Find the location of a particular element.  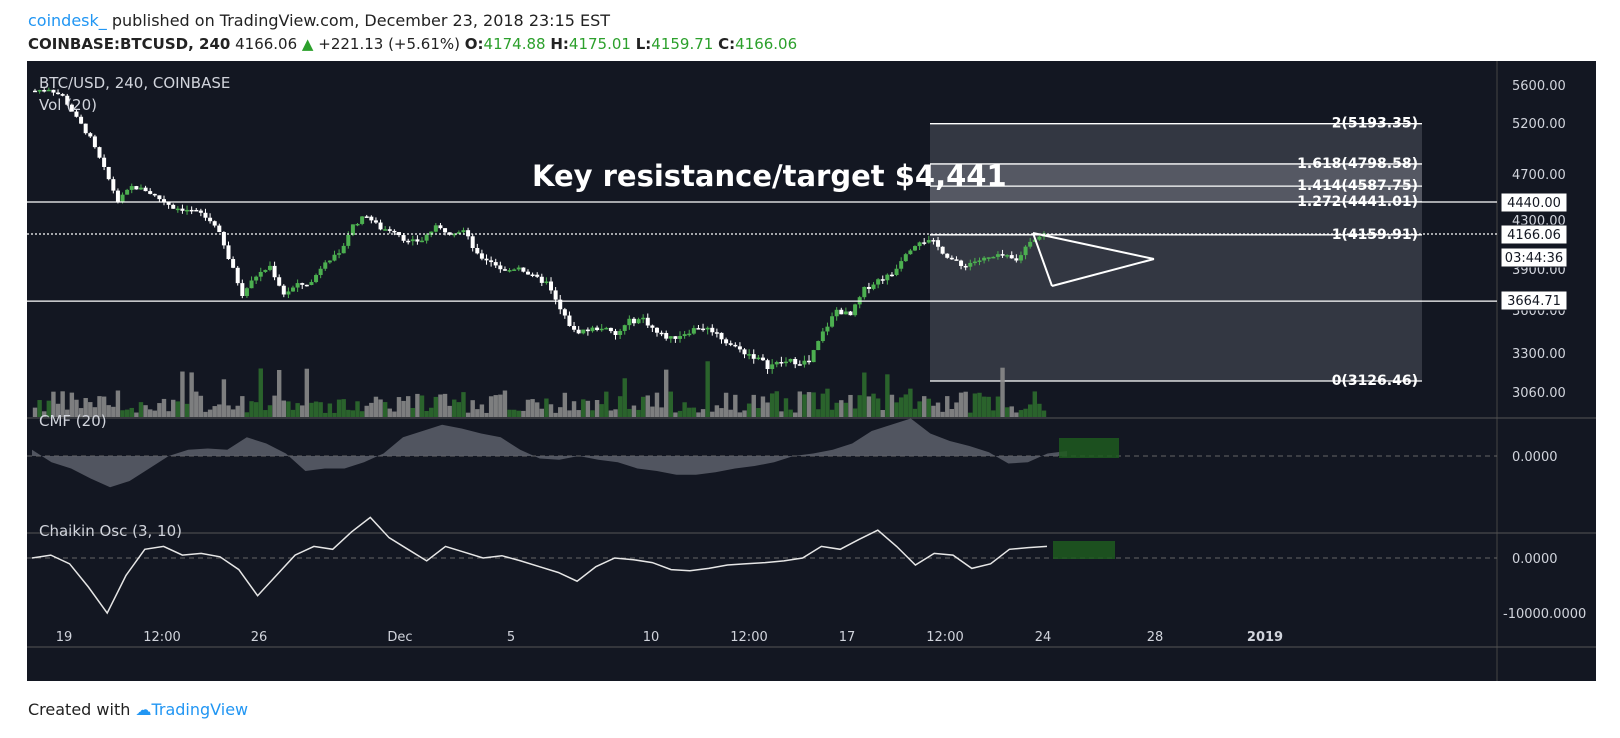

time-axis: 19 12:00 26 Dec 5 10 12:00 17 12:00 24 28 2019 is located at coordinates (669, 637).